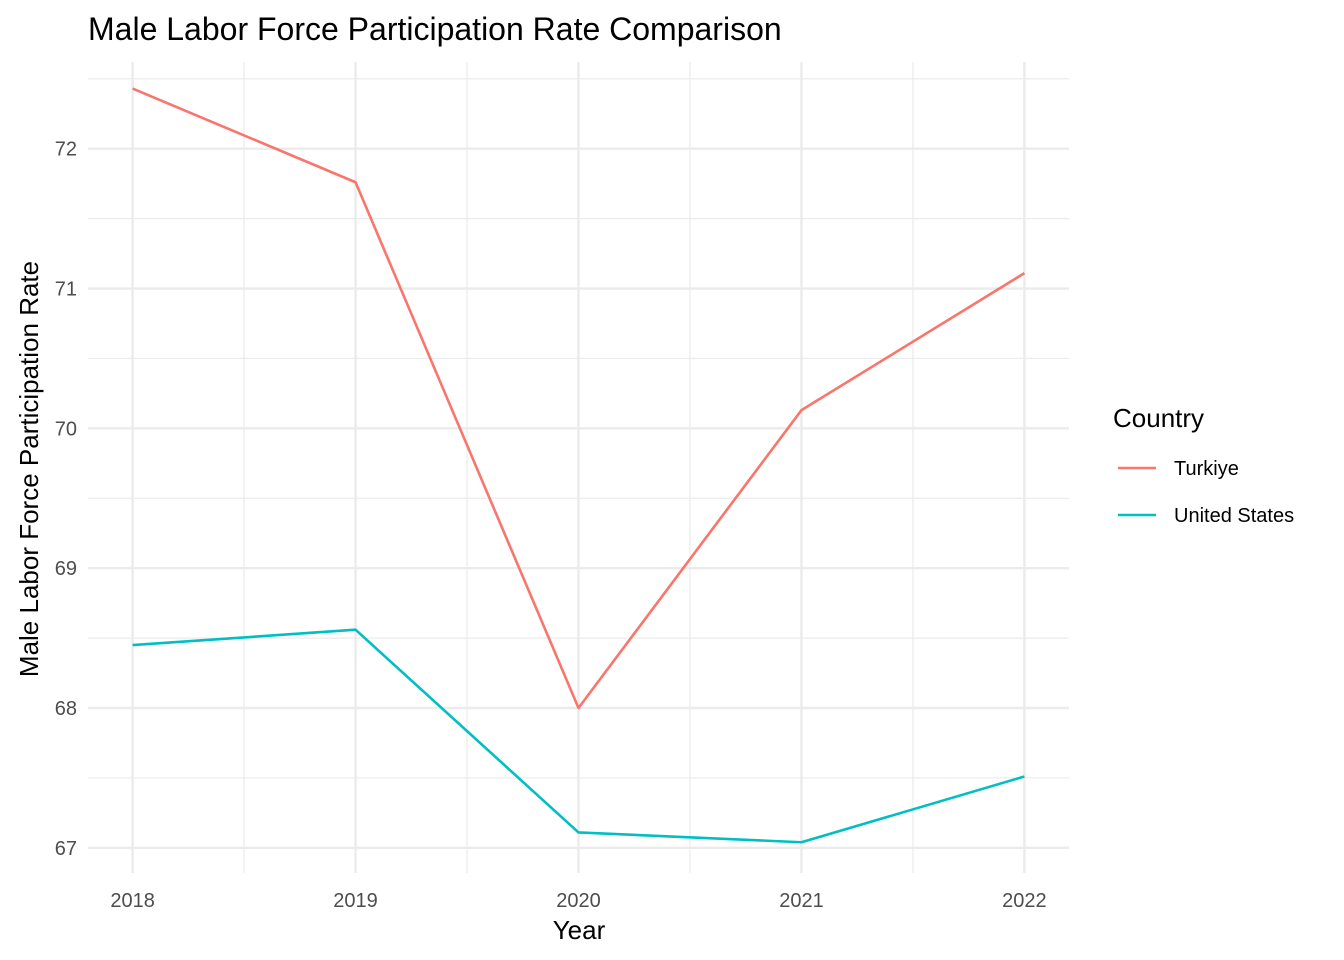 This screenshot has height=960, width=1344. I want to click on x-axis-tick-labels: 2018 2019 2020 2021 2022, so click(578, 901).